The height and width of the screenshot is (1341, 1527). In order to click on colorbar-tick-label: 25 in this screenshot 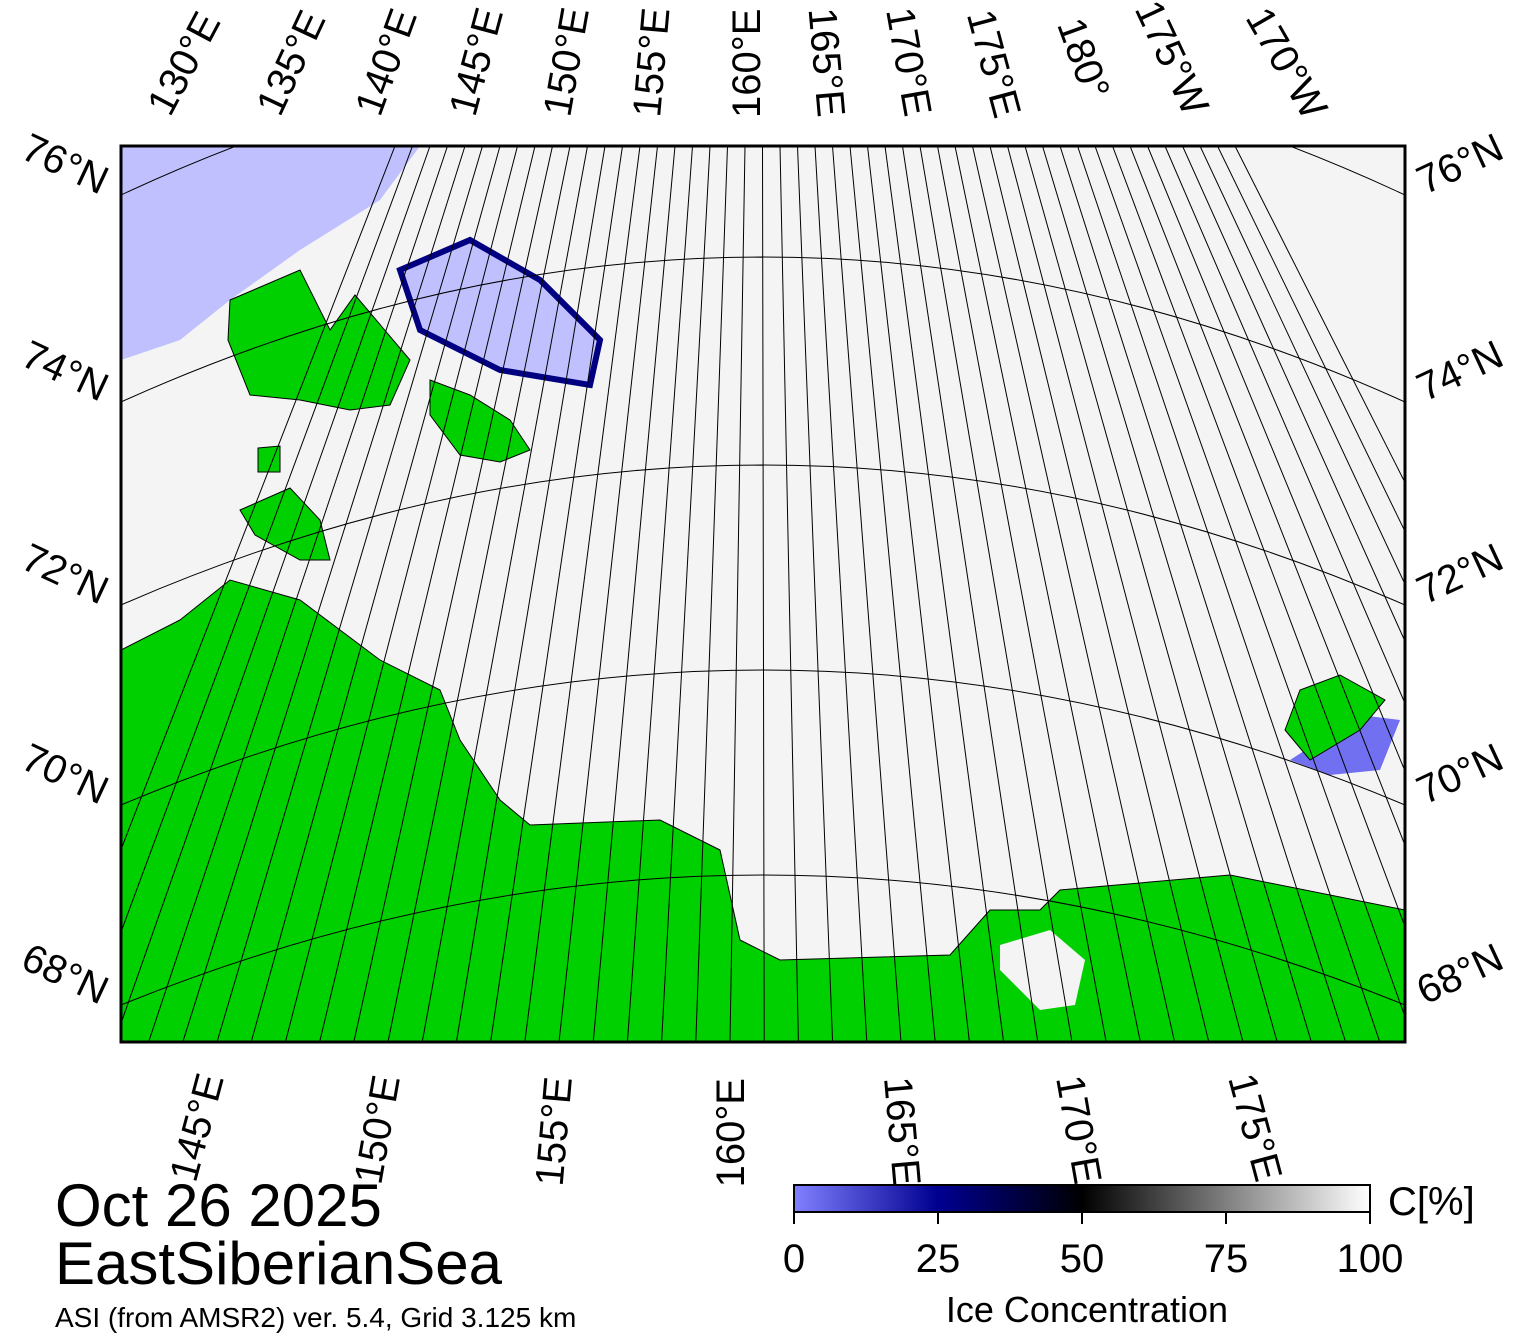, I will do `click(938, 1259)`.